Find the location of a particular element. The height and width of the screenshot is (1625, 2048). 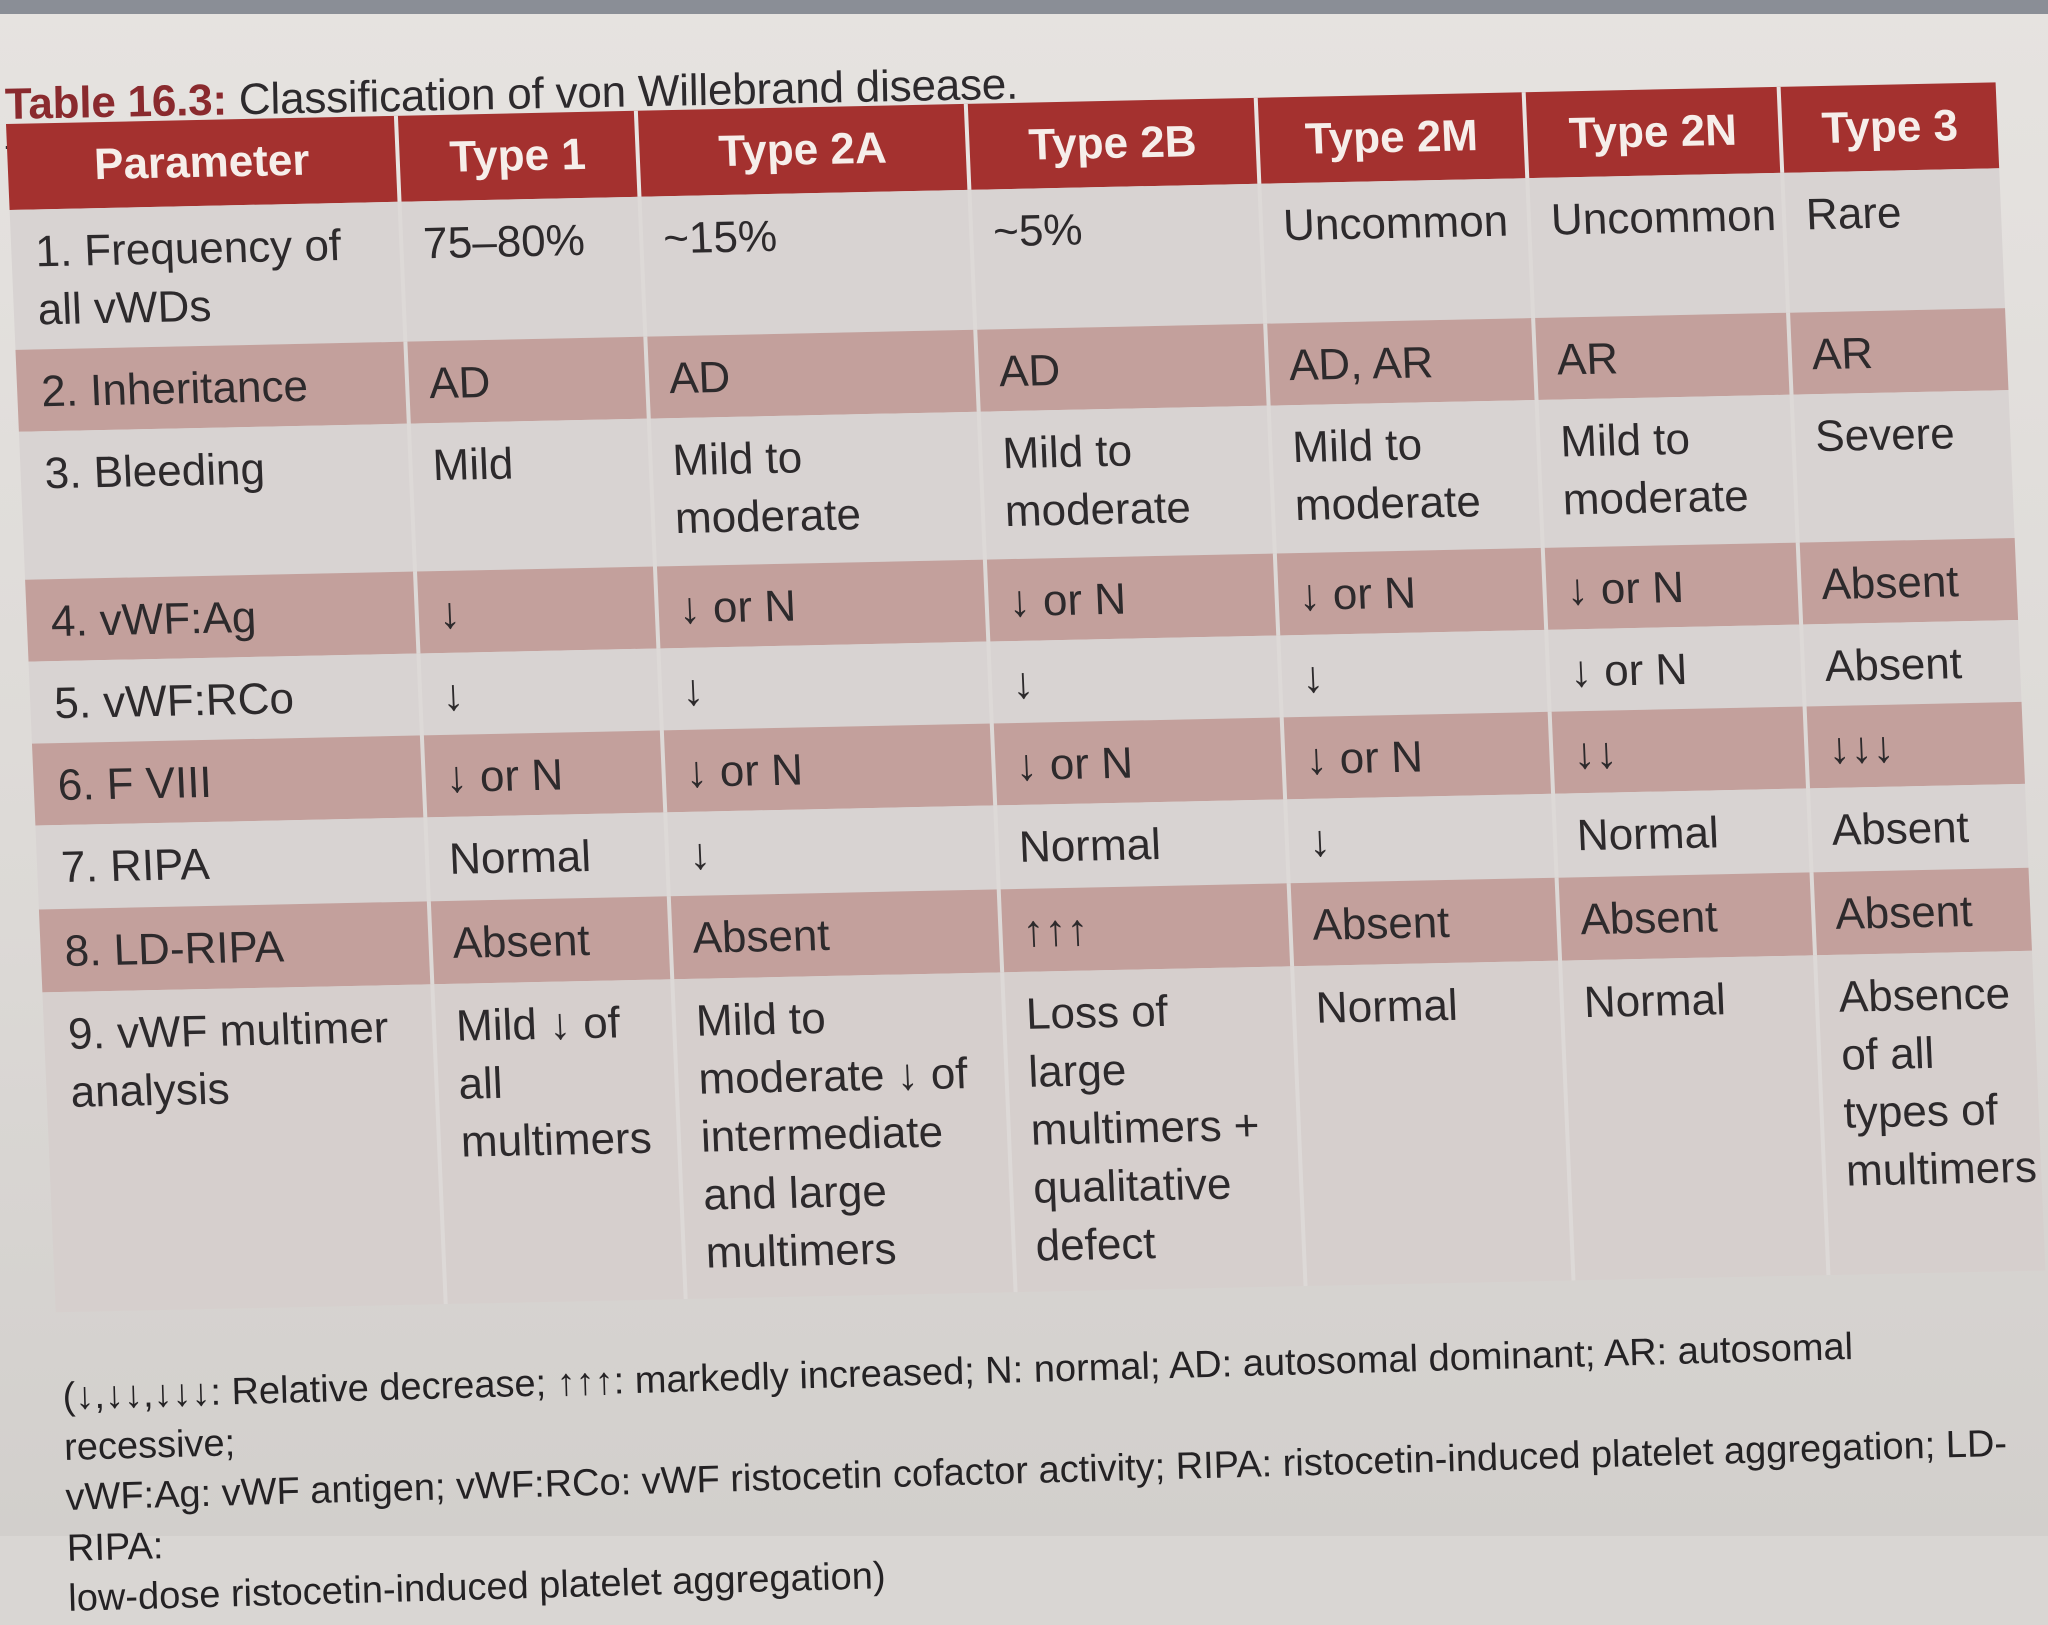

table-cell: Rare is located at coordinates (1894, 240).